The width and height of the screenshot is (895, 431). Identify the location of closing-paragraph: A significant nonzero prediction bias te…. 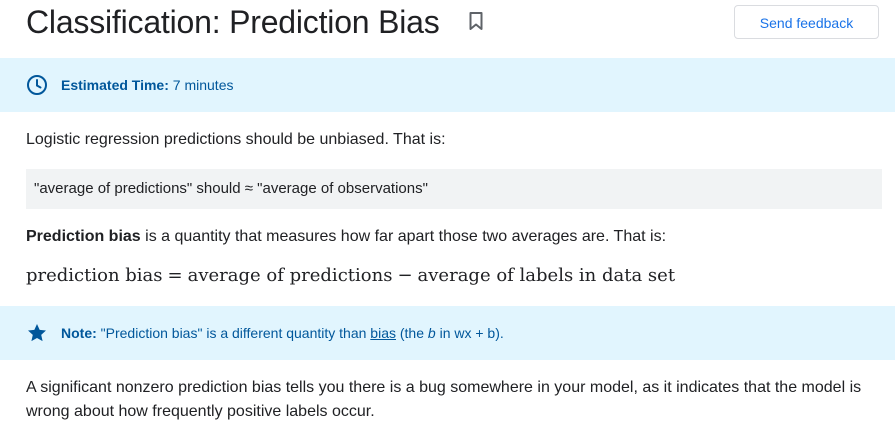
(444, 399).